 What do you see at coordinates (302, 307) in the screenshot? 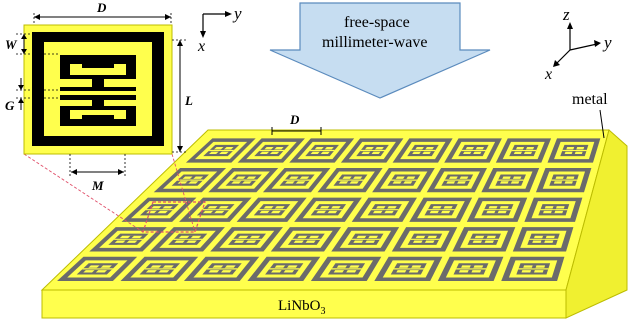
I see `substrate-label: LiNbO3` at bounding box center [302, 307].